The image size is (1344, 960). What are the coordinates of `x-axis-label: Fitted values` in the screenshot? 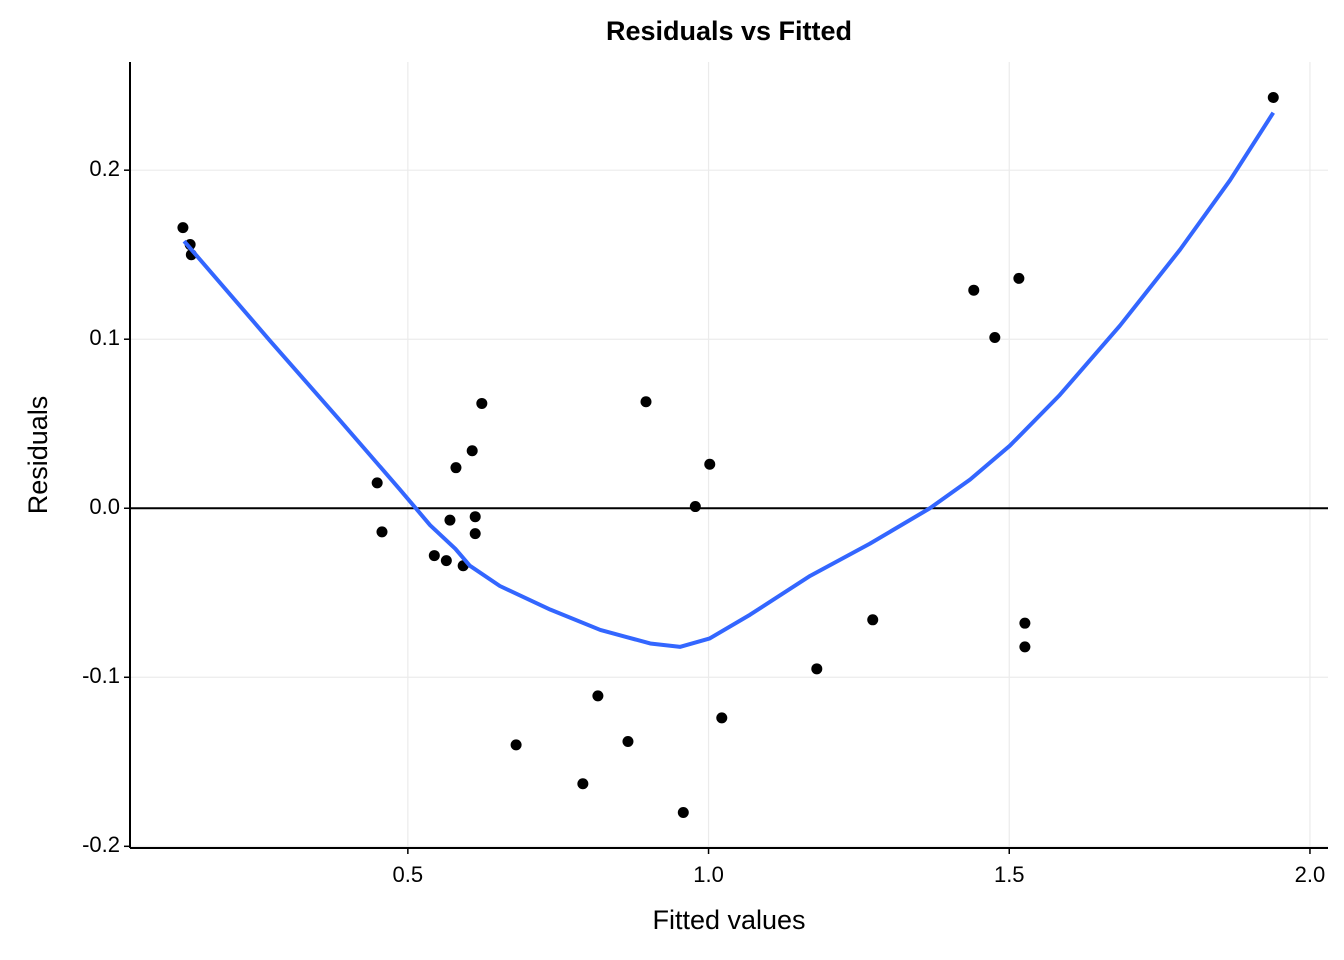 It's located at (728, 920).